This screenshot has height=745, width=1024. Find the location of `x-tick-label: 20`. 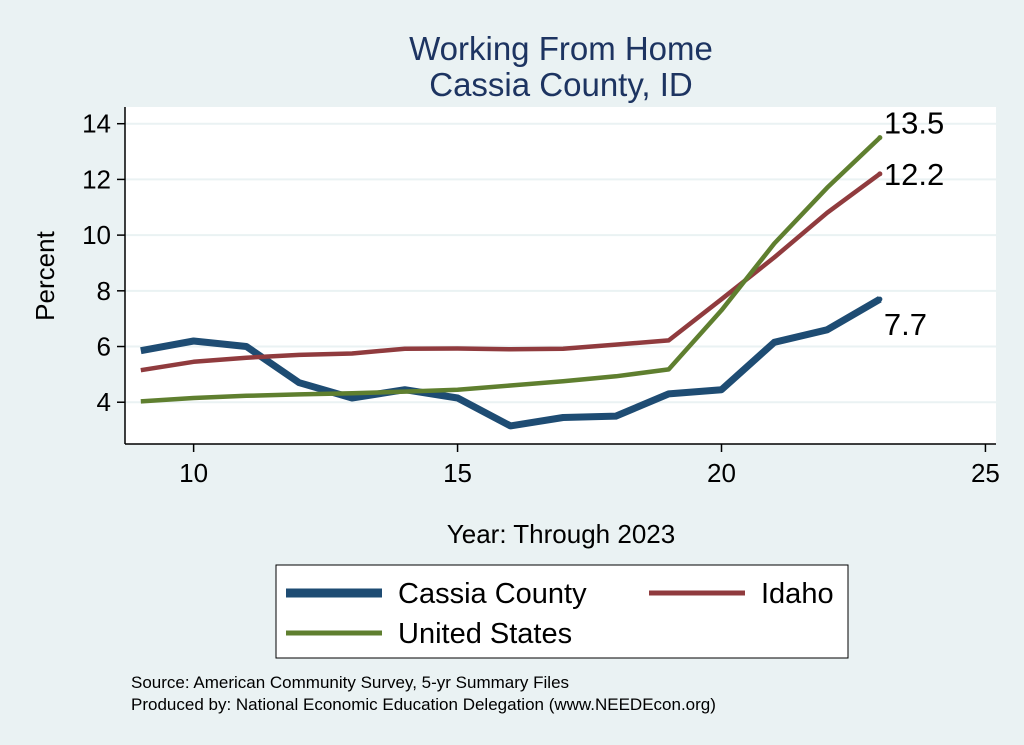

x-tick-label: 20 is located at coordinates (721, 473).